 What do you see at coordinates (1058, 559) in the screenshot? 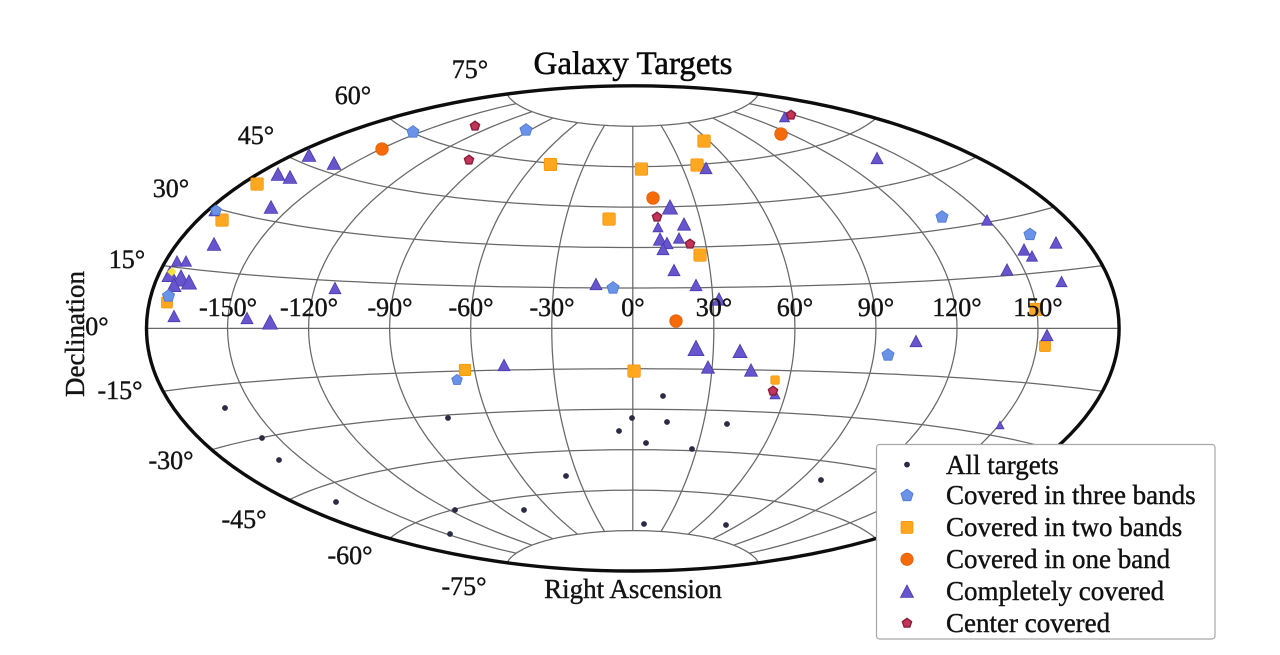
I see `svg-text: Covered in one band` at bounding box center [1058, 559].